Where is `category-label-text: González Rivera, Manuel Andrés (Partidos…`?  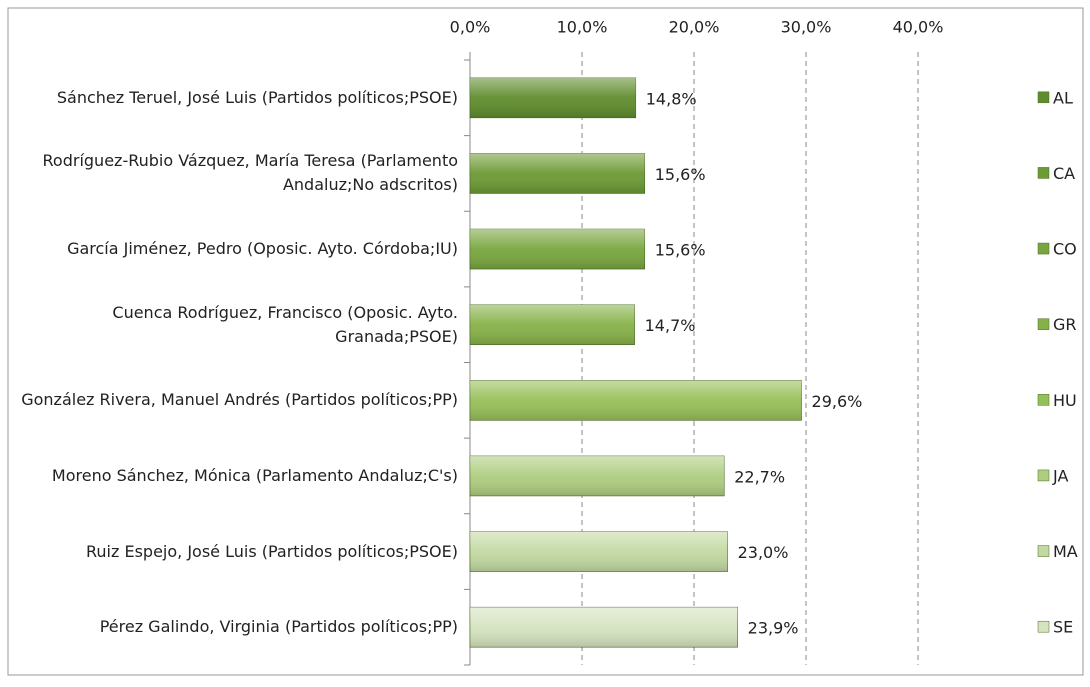 category-label-text: González Rivera, Manuel Andrés (Partidos… is located at coordinates (239, 400).